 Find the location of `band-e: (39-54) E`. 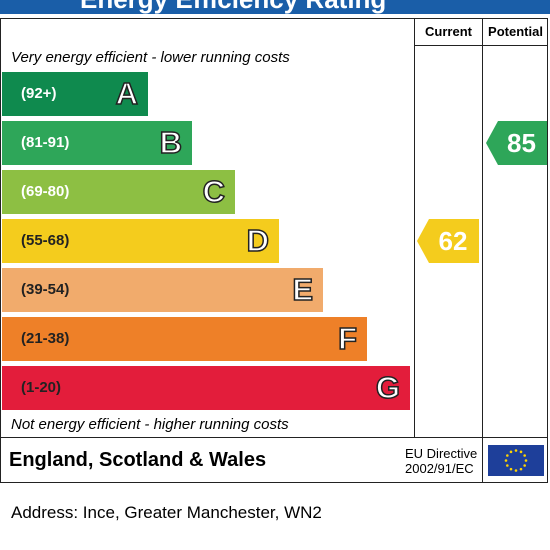

band-e: (39-54) E is located at coordinates (162, 290).